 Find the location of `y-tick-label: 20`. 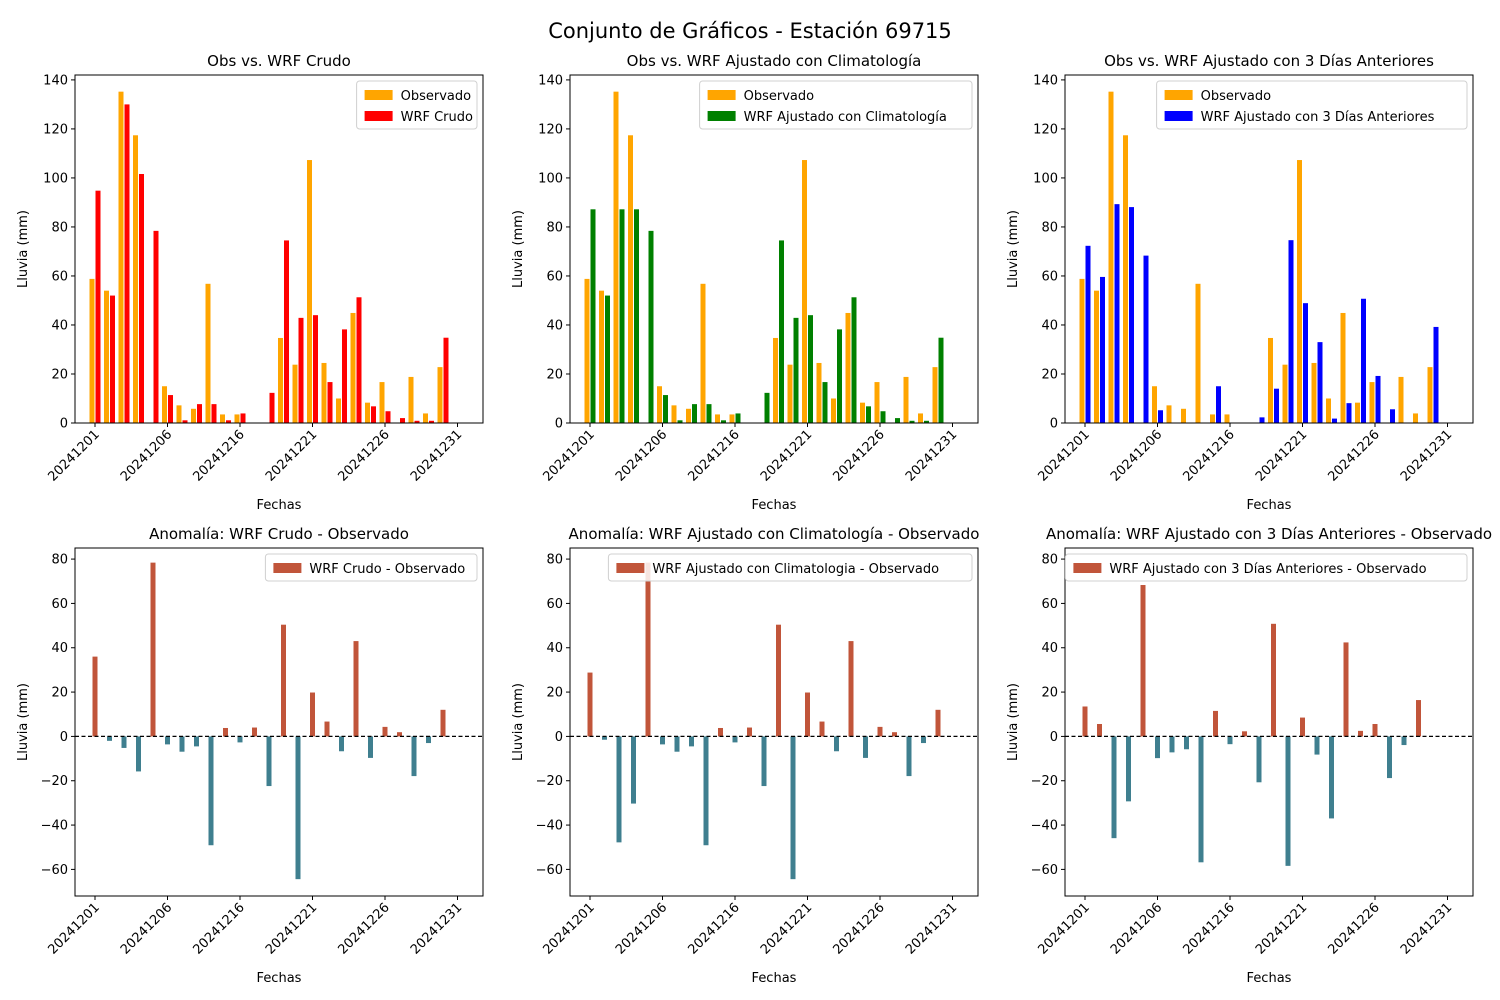

y-tick-label: 20 is located at coordinates (554, 693).